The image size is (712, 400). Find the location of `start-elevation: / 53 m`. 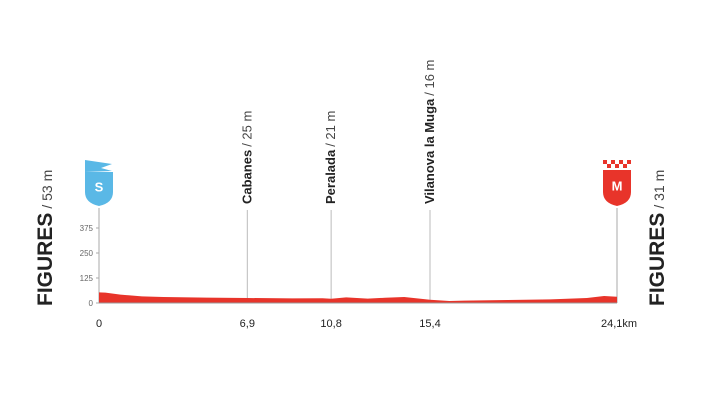

start-elevation: / 53 m is located at coordinates (47, 189).